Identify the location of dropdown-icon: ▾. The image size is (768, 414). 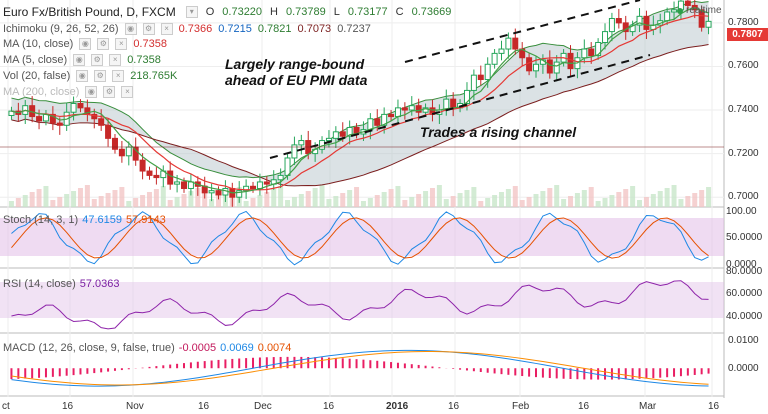
(191, 11).